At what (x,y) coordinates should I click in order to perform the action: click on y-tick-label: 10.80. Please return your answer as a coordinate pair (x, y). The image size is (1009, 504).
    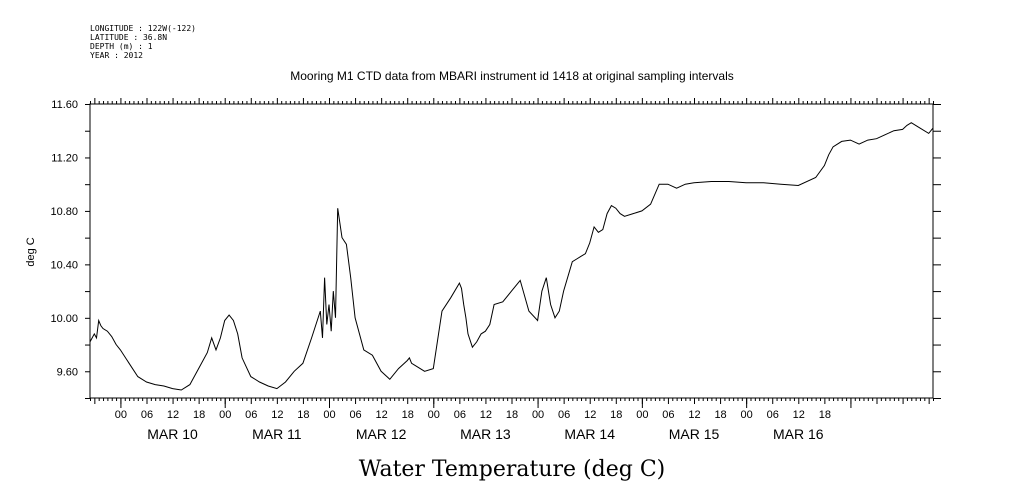
    Looking at the image, I should click on (64, 212).